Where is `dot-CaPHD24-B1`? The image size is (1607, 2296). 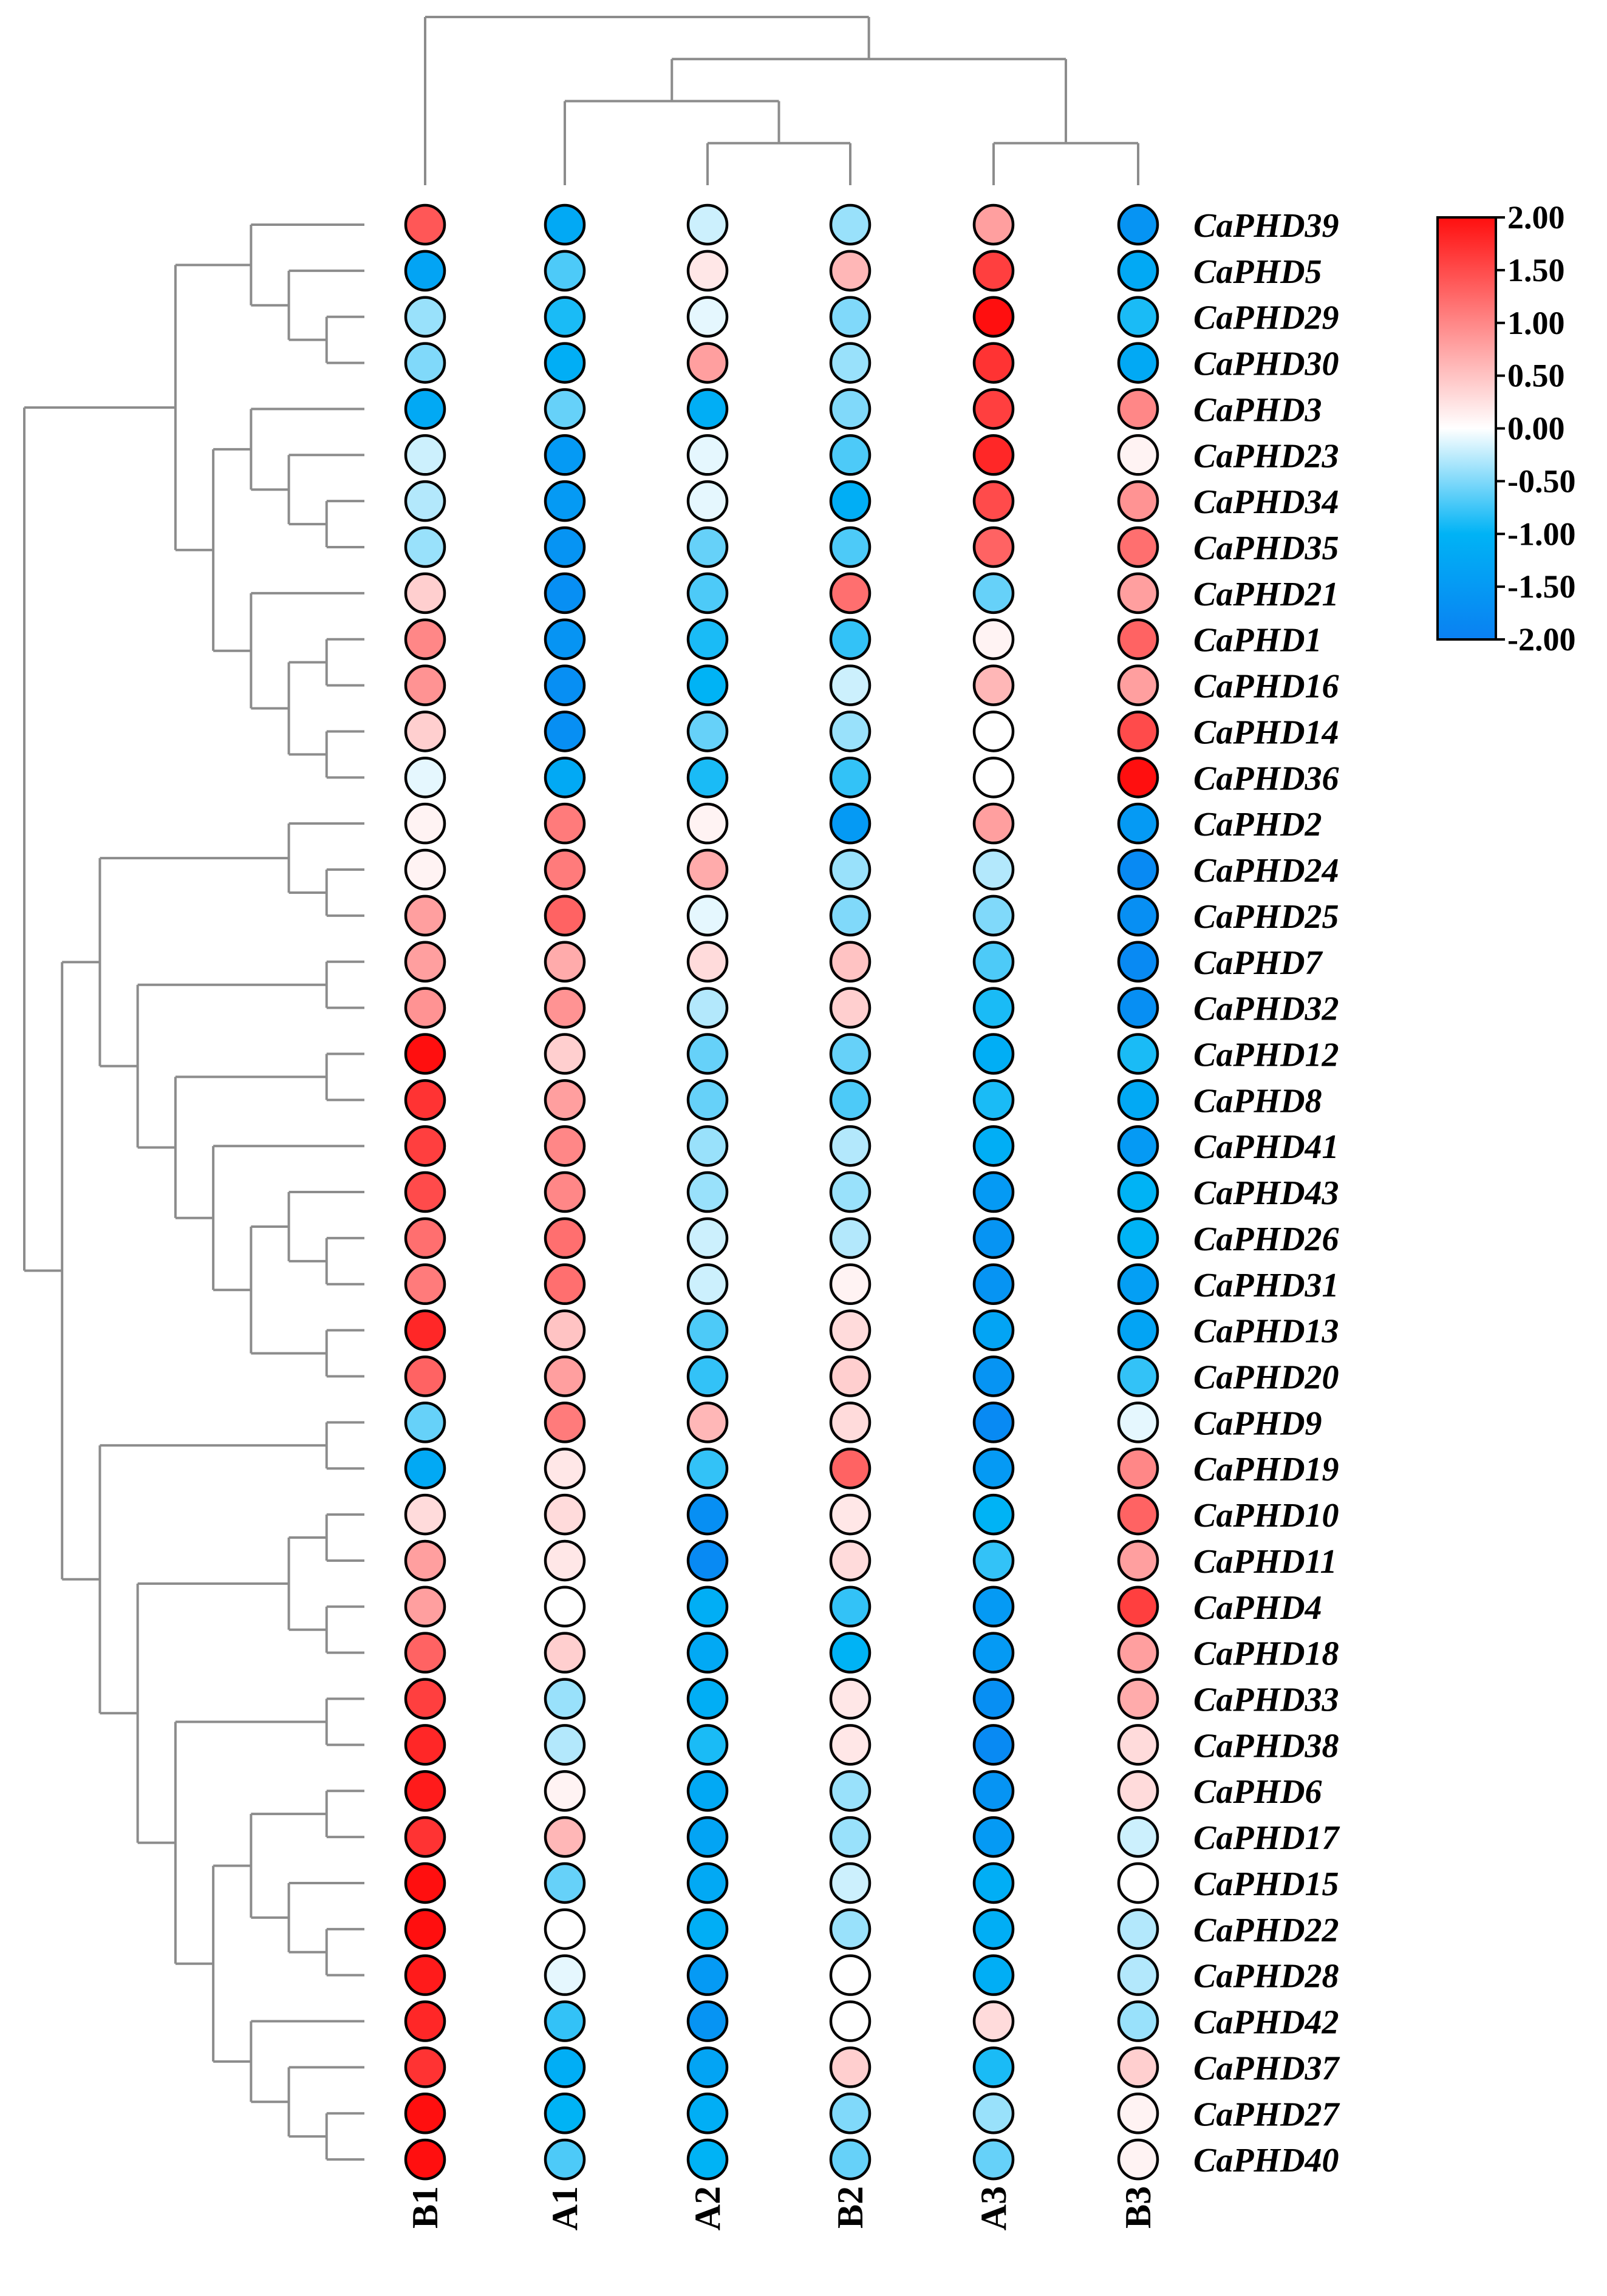
dot-CaPHD24-B1 is located at coordinates (425, 869).